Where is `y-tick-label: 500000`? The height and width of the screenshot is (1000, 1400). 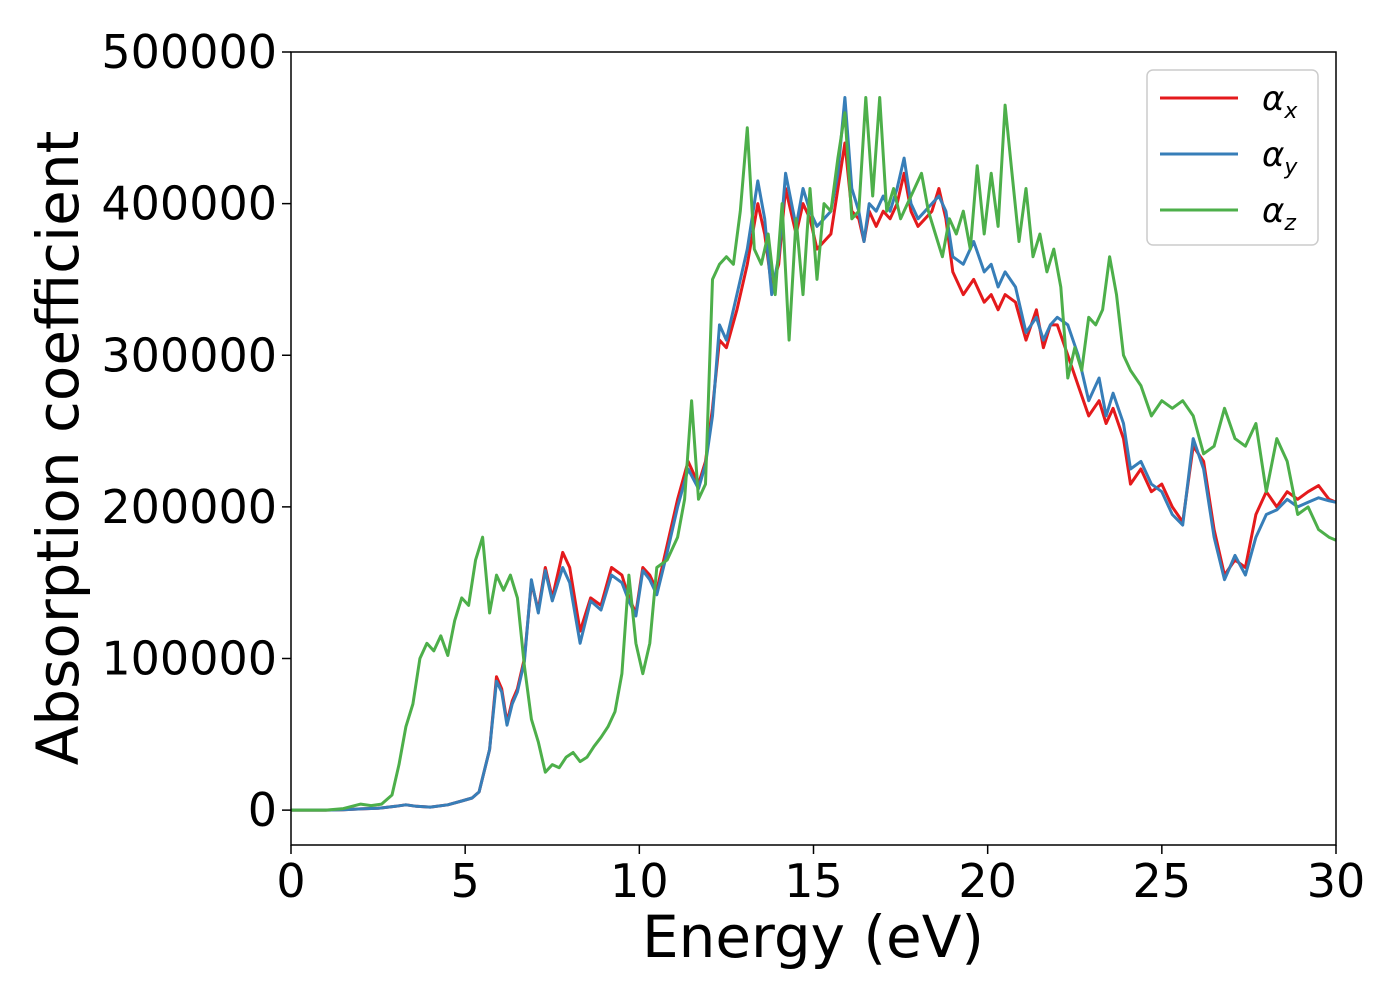 y-tick-label: 500000 is located at coordinates (189, 52).